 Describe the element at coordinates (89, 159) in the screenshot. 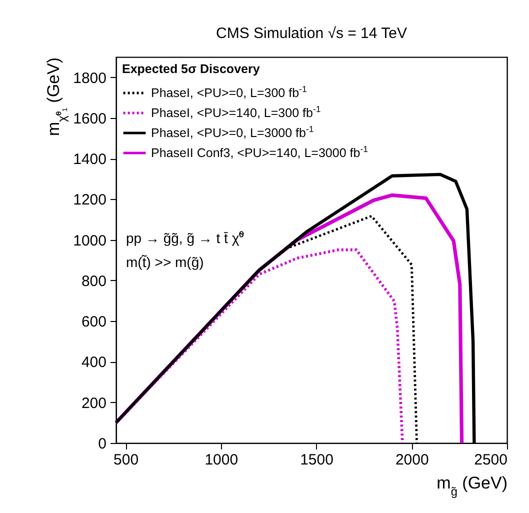

I see `y-tick-label: 1400` at that location.